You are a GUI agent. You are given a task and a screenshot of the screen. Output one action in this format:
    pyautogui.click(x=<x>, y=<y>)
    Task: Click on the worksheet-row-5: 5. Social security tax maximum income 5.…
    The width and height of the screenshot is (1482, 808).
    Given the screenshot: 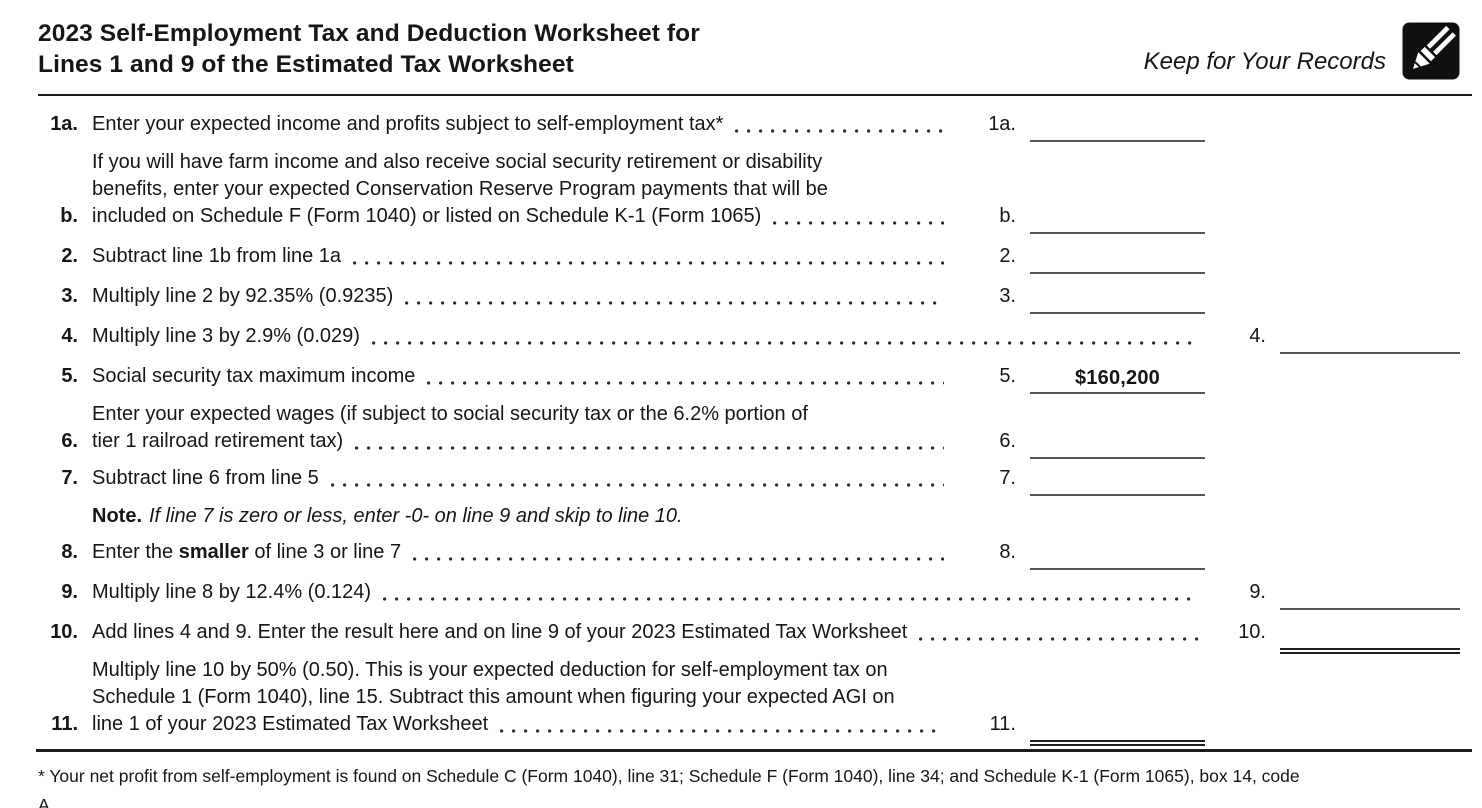 What is the action you would take?
    pyautogui.click(x=749, y=377)
    